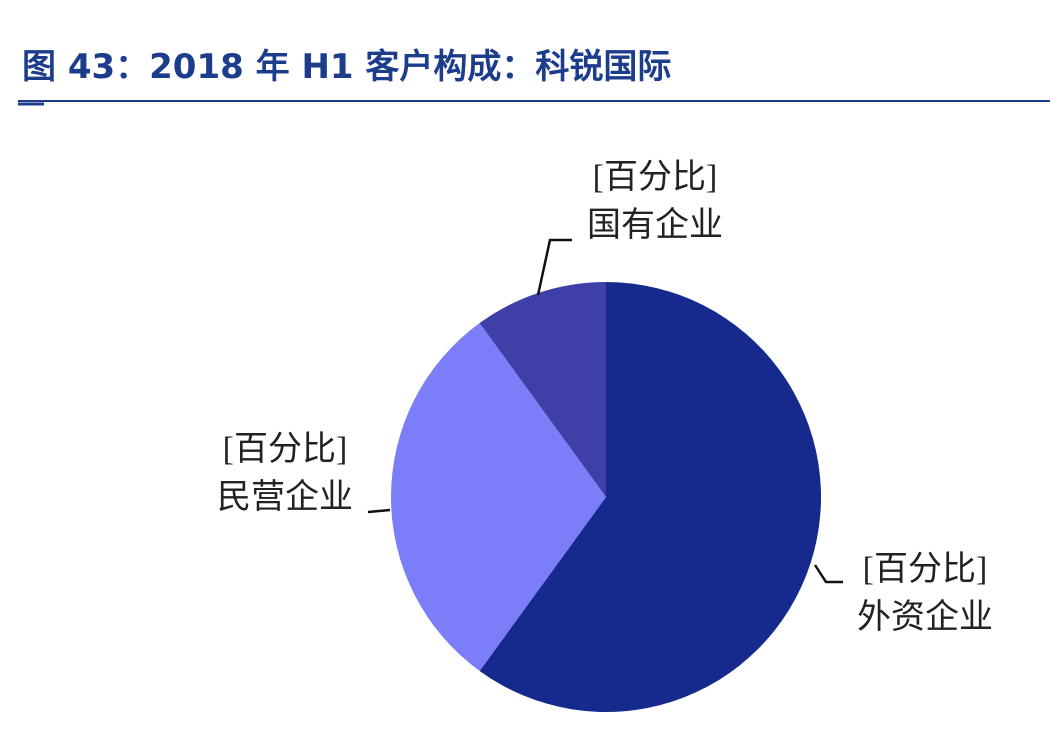 Image resolution: width=1050 pixels, height=754 pixels. Describe the element at coordinates (346, 67) in the screenshot. I see `chart-title: 图 43：2018 年 H1 客户构成：科锐国际` at that location.